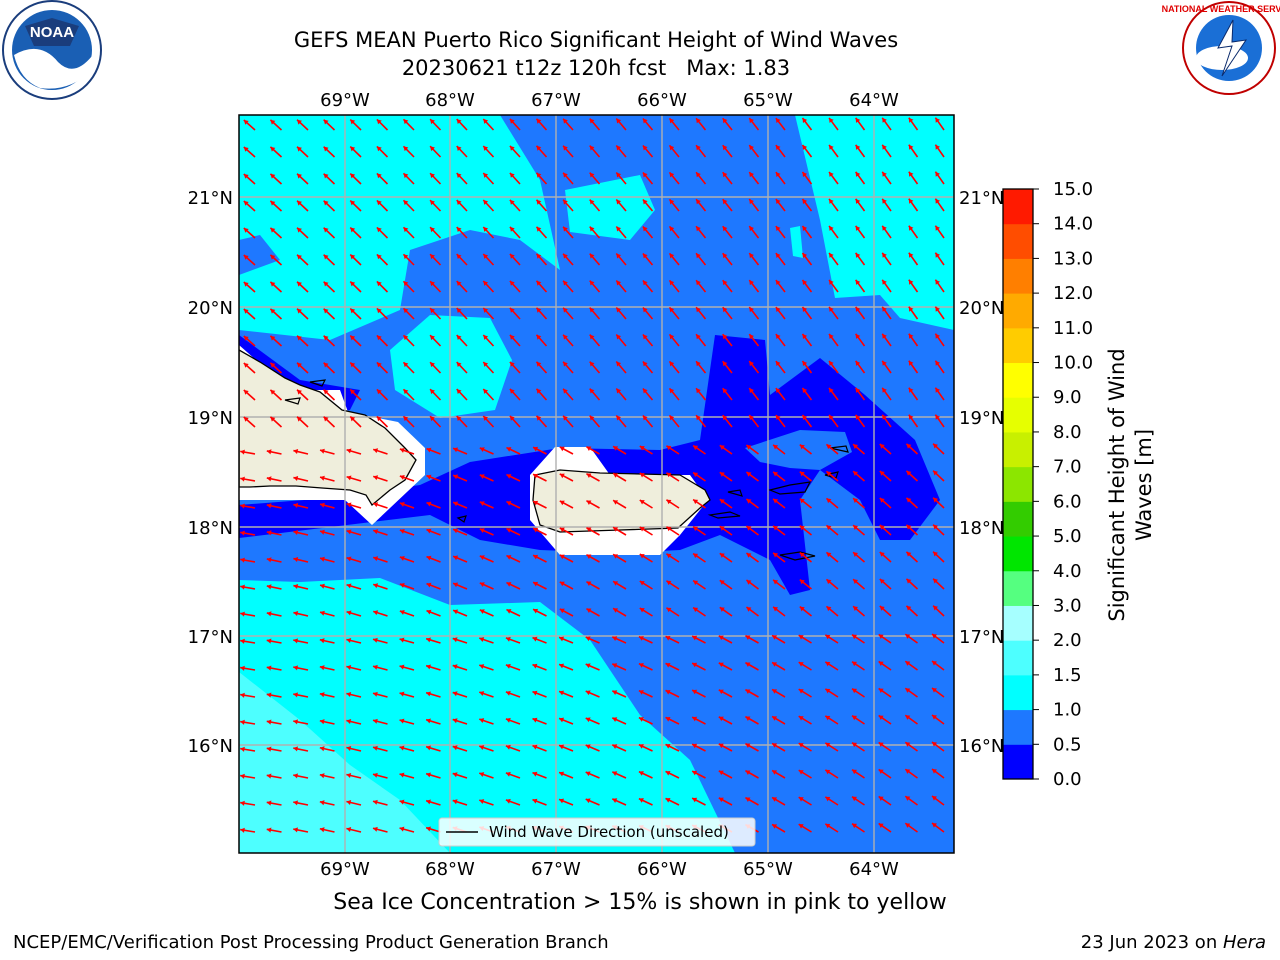 The image size is (1280, 960). Describe the element at coordinates (981, 418) in the screenshot. I see `lat-label-right: 19°N` at that location.